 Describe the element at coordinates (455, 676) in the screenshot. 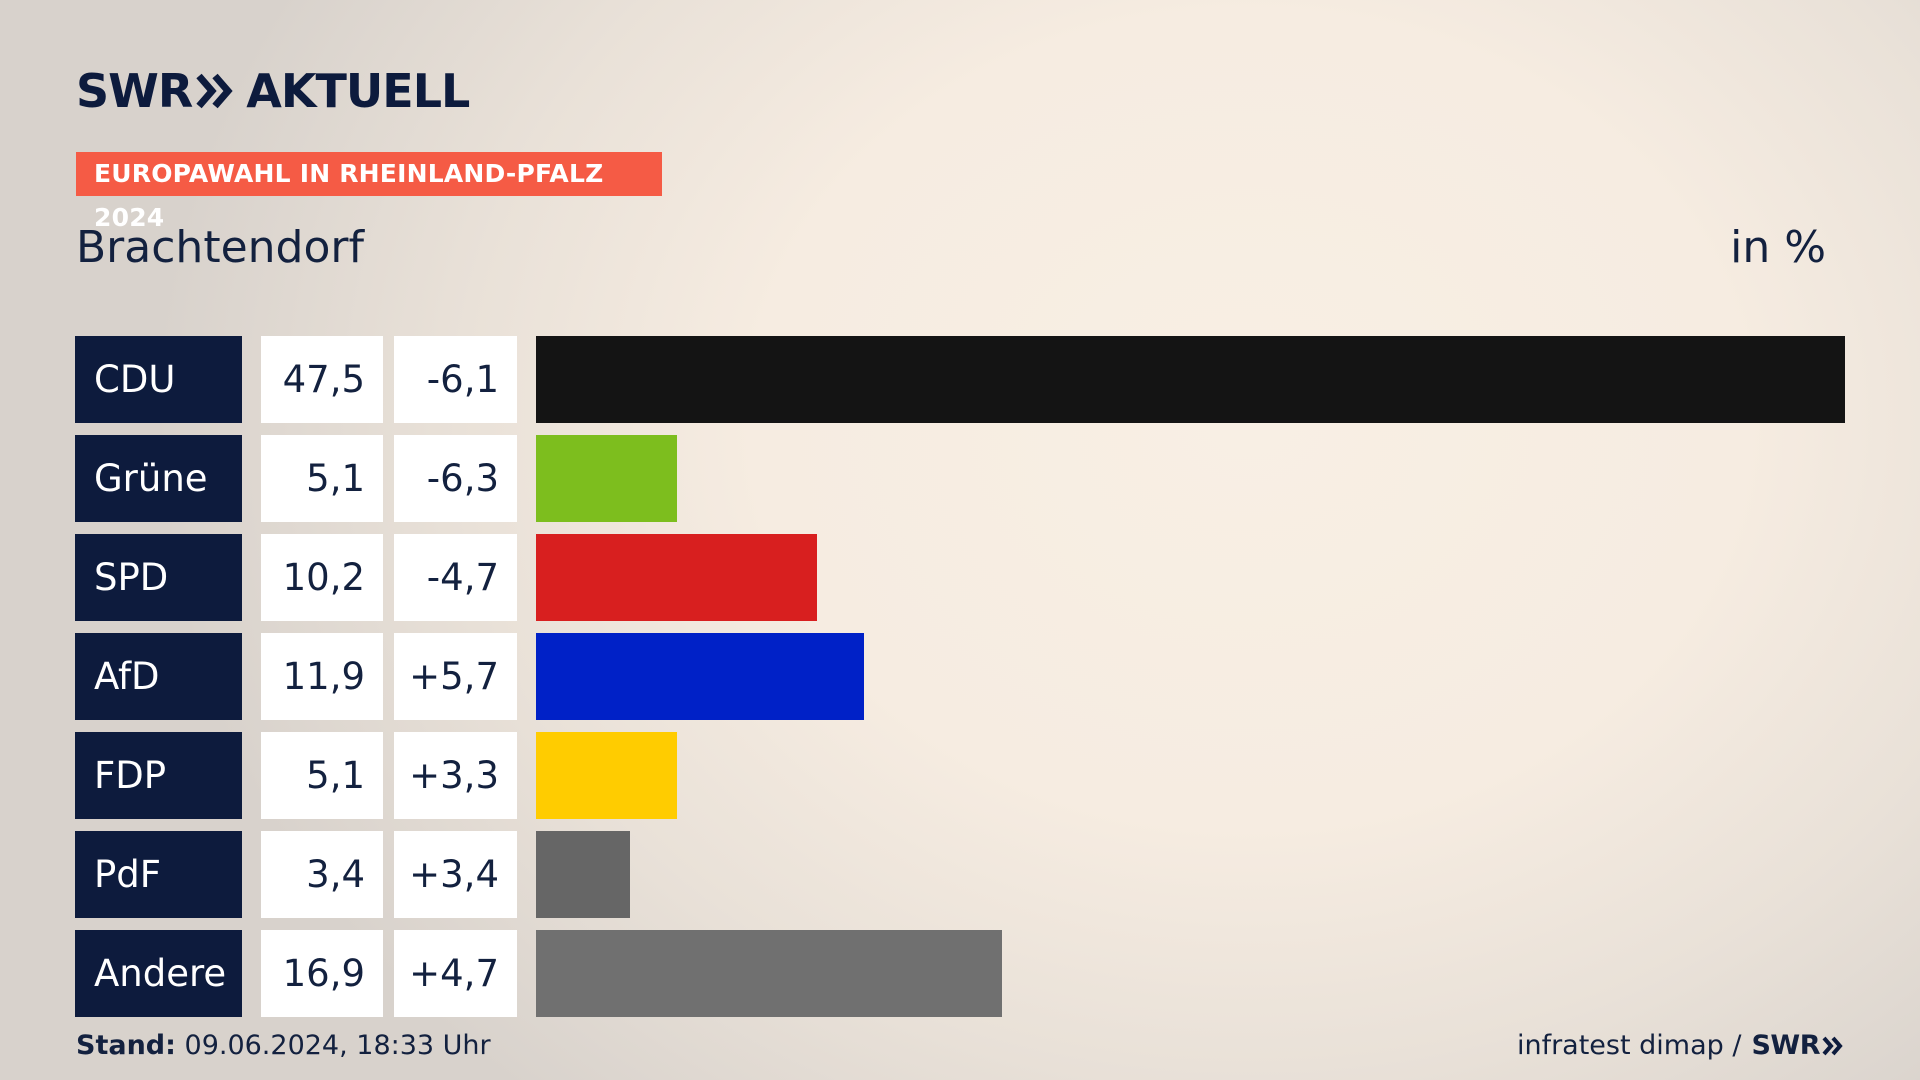

I see `change-label: +5,7` at that location.